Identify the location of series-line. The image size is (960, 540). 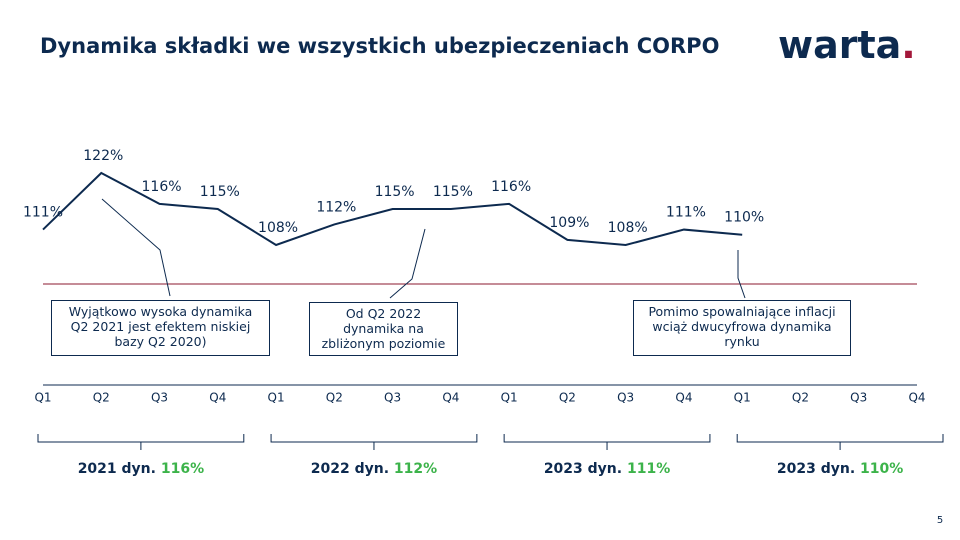
(392, 209).